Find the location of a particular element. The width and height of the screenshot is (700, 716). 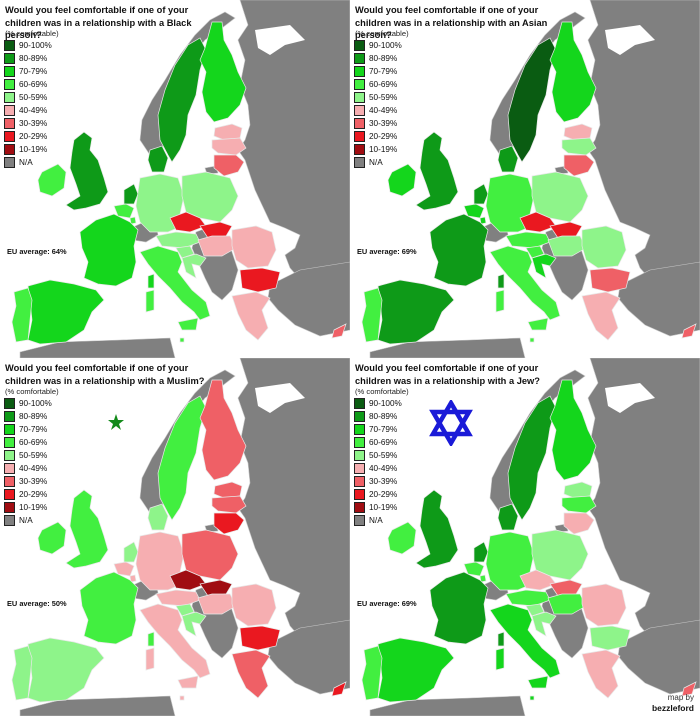

country-denmark is located at coordinates (508, 159).